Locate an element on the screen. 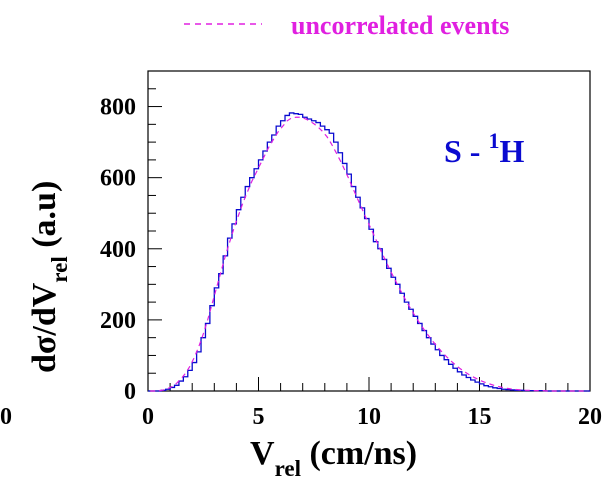  x-tick-label: 20 is located at coordinates (590, 417).